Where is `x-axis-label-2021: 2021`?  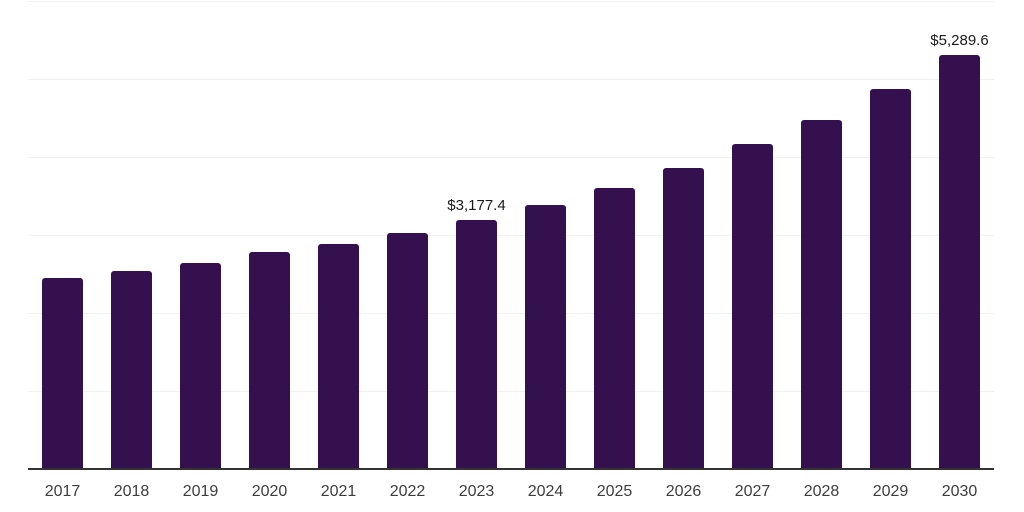
x-axis-label-2021: 2021 is located at coordinates (338, 491).